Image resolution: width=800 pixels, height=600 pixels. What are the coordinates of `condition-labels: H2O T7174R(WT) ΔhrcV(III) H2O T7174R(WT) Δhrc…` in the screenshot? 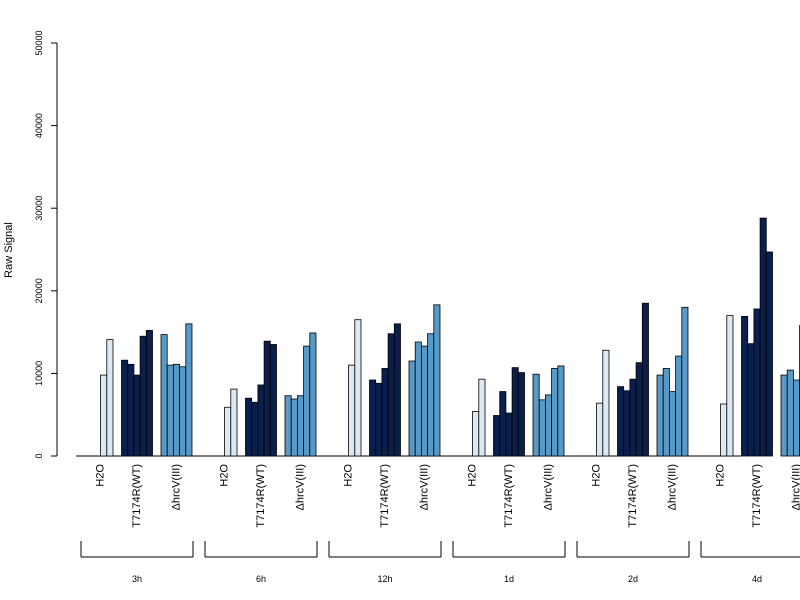 It's located at (447, 496).